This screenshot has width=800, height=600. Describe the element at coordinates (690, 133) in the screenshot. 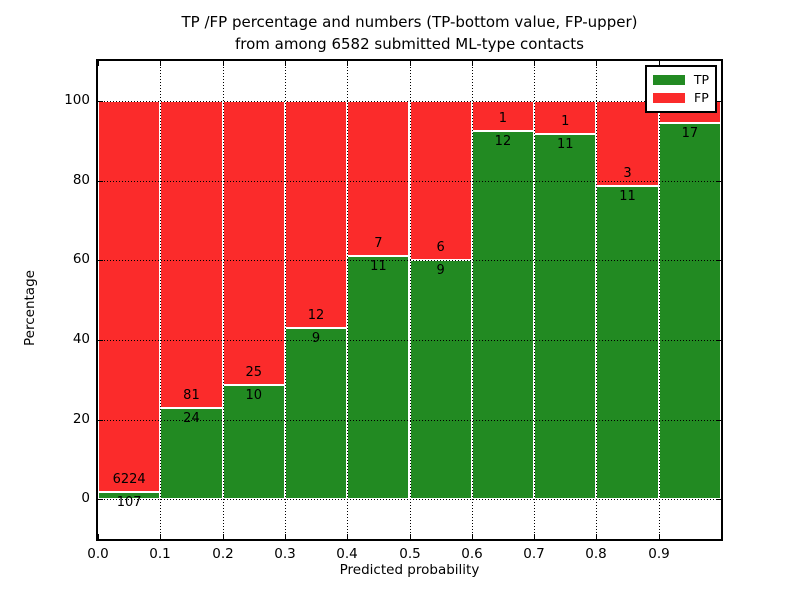

I see `tp-count-label: 17` at that location.